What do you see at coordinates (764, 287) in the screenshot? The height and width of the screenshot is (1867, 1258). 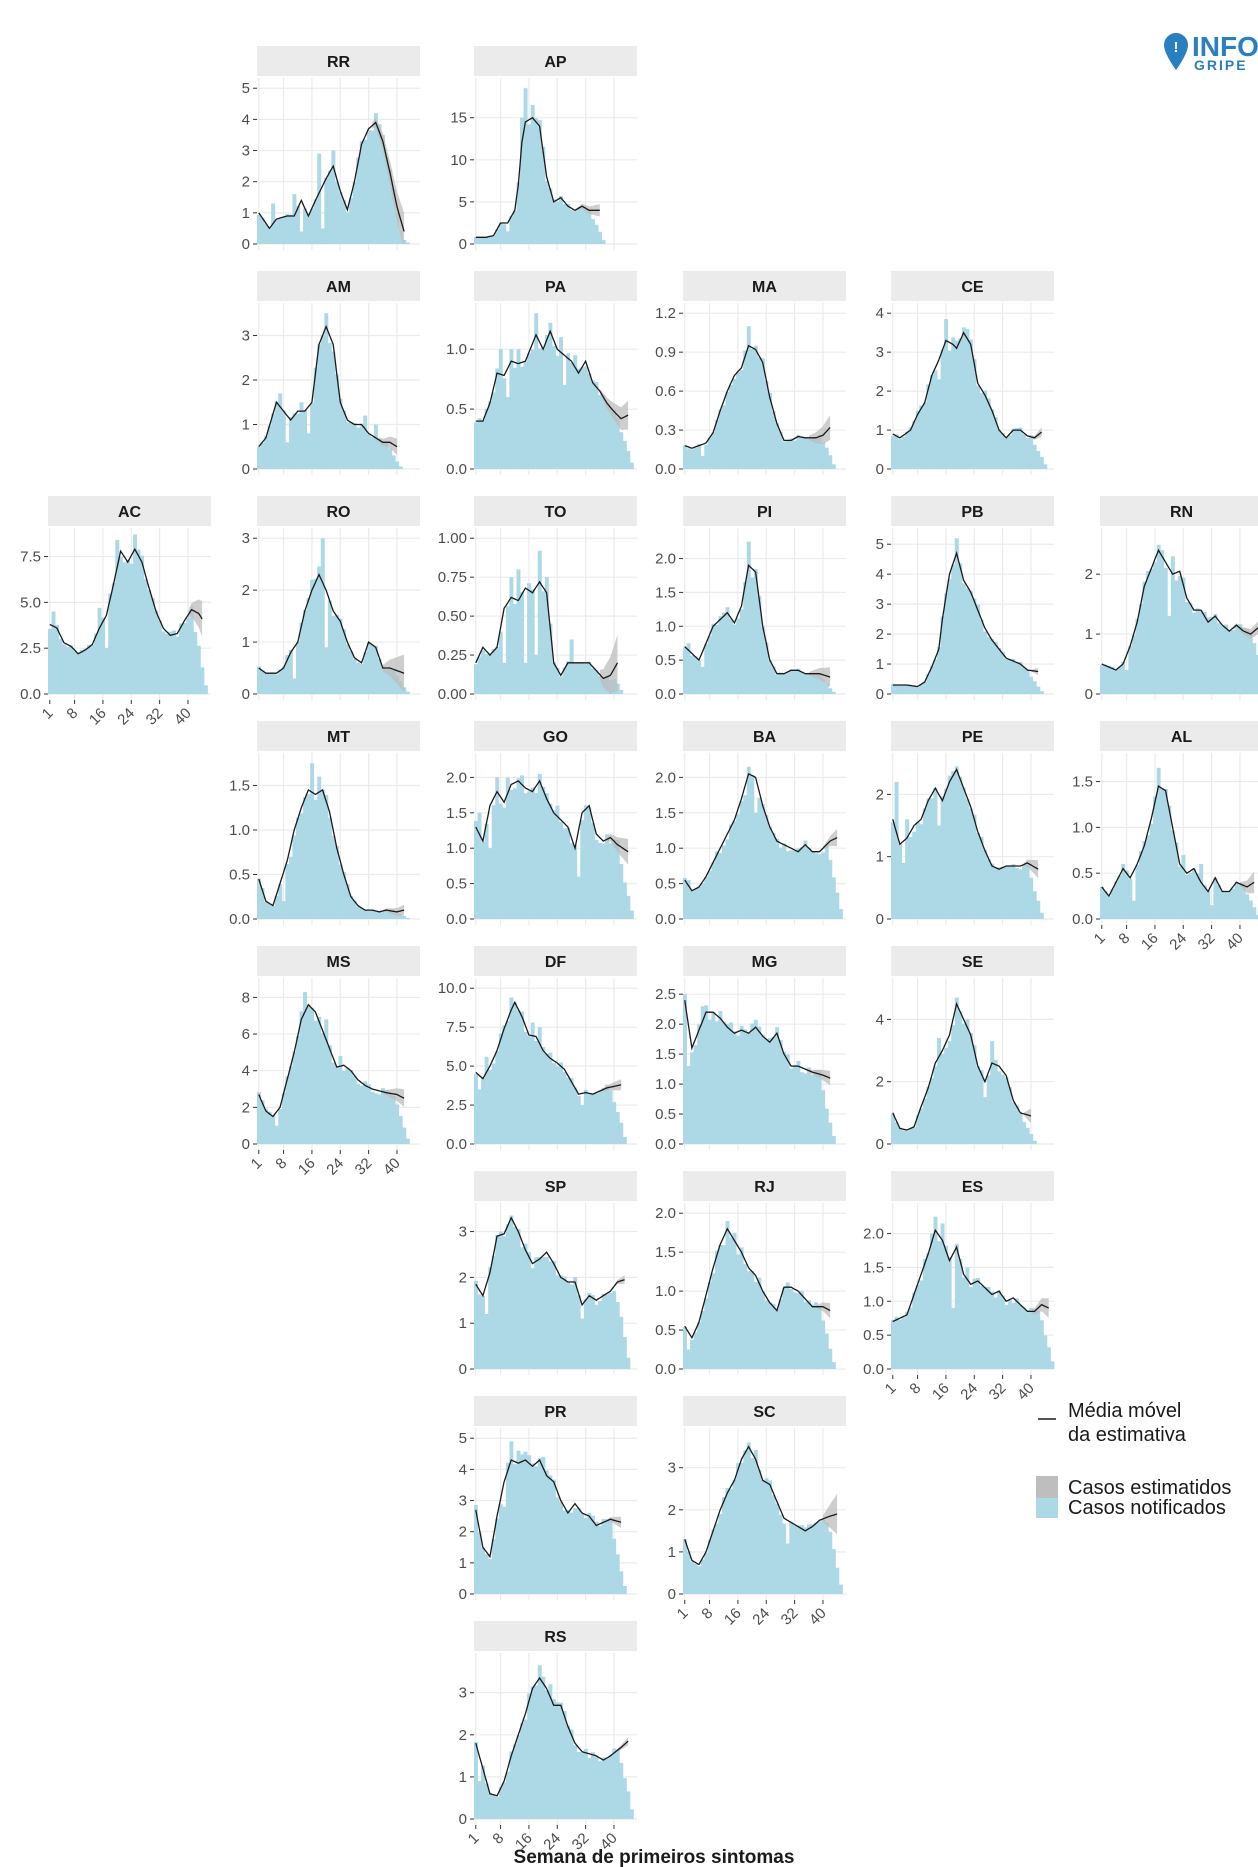 I see `facet-title: MA` at bounding box center [764, 287].